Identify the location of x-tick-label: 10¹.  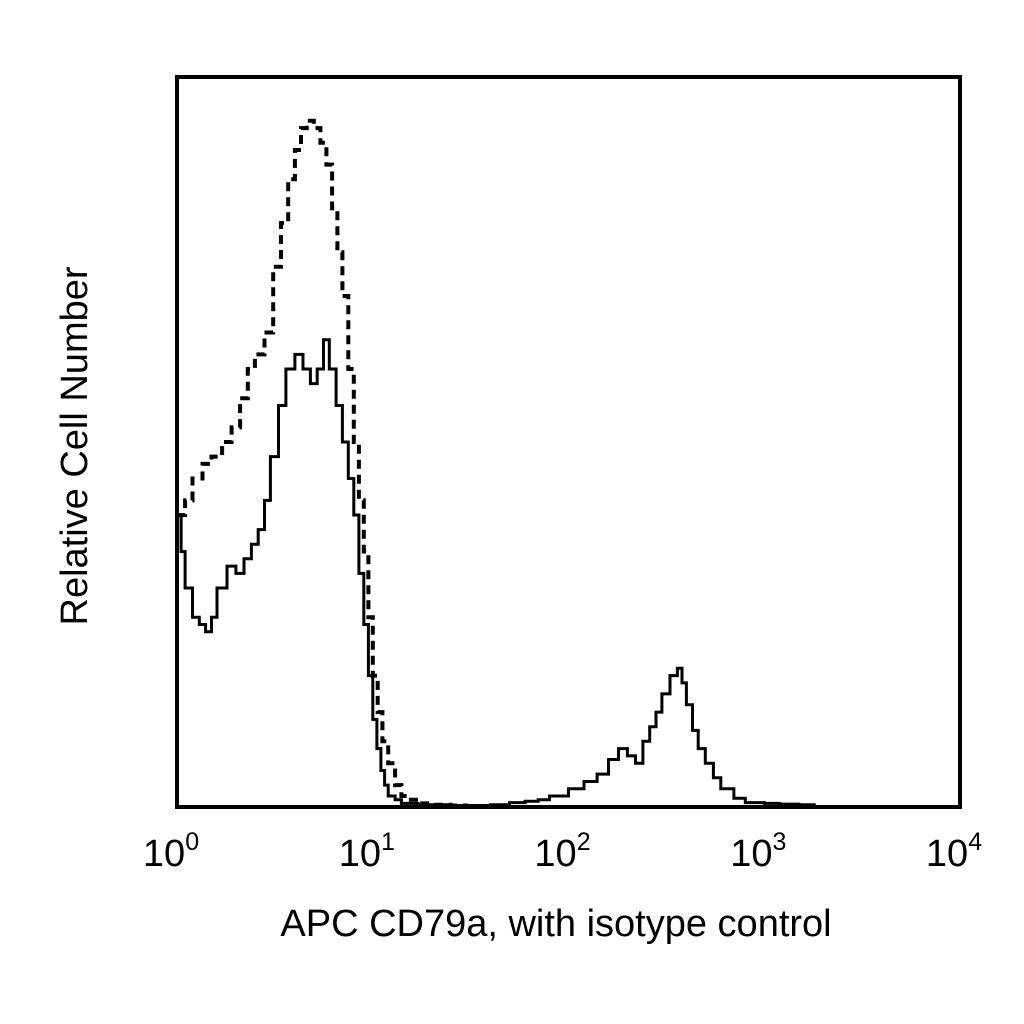
(367, 851).